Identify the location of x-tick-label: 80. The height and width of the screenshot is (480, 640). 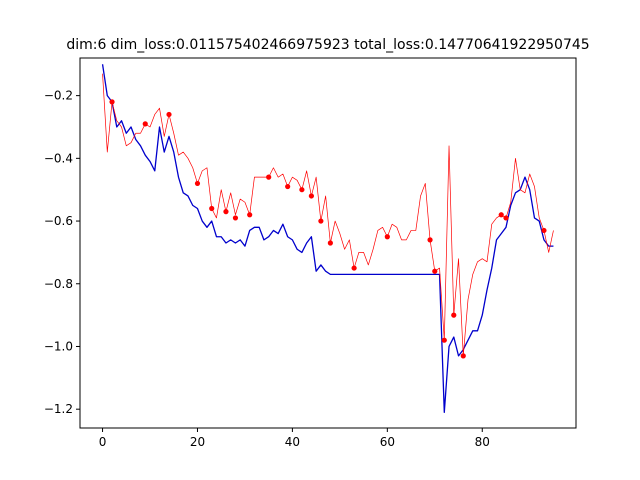
(482, 442).